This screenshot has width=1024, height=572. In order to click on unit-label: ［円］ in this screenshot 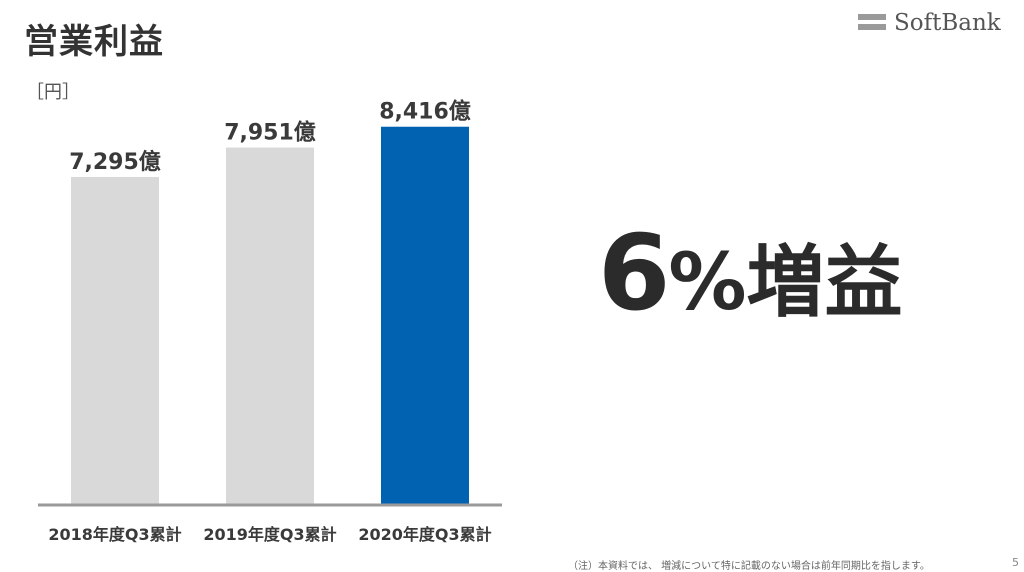, I will do `click(53, 92)`.